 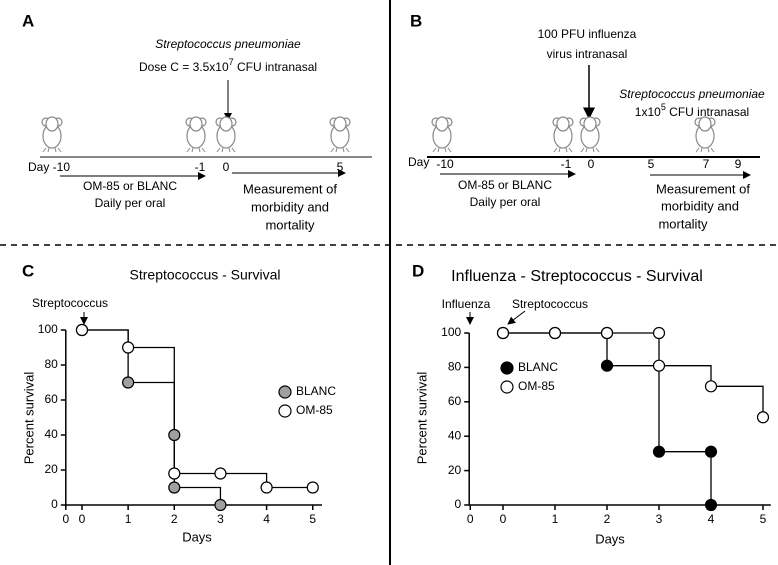 I want to click on dose-text: 1x10, so click(x=648, y=112).